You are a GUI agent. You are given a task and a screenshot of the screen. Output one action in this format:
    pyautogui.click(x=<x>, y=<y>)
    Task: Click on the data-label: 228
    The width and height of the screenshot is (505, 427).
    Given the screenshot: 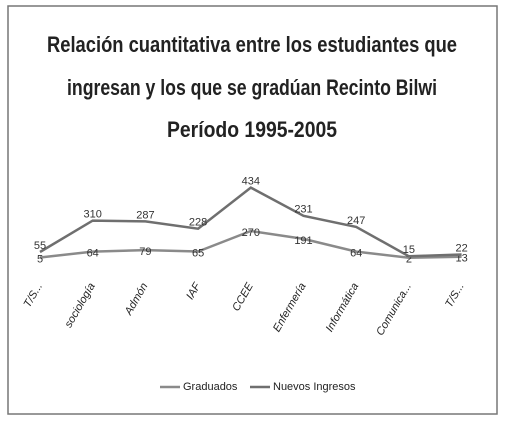 What is the action you would take?
    pyautogui.click(x=198, y=223)
    